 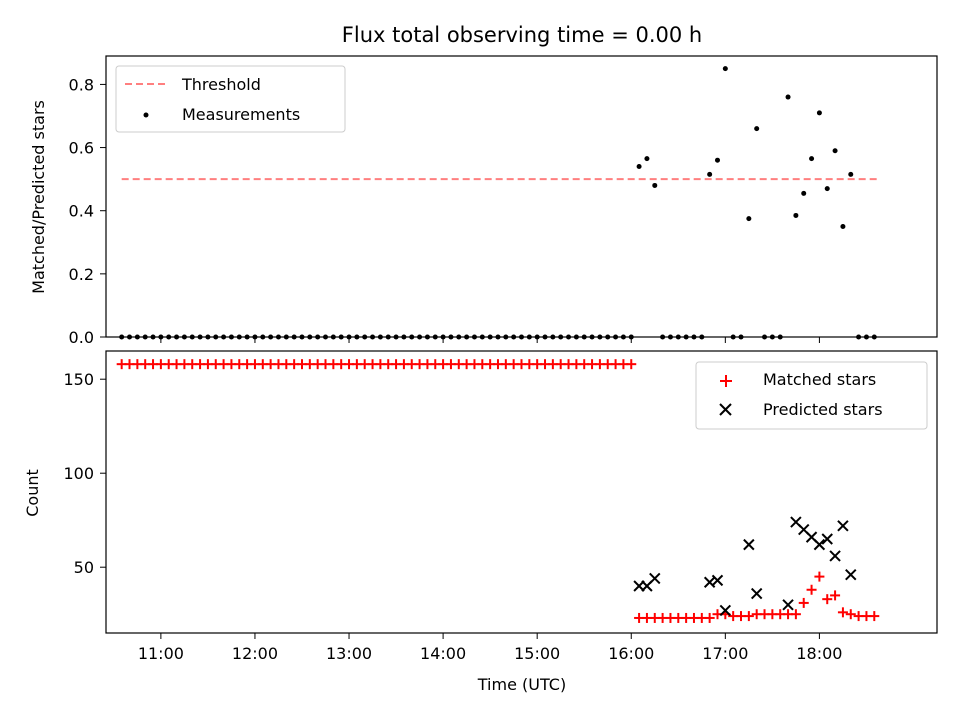 I want to click on top-y-tick-label: 0.4, so click(x=81, y=211).